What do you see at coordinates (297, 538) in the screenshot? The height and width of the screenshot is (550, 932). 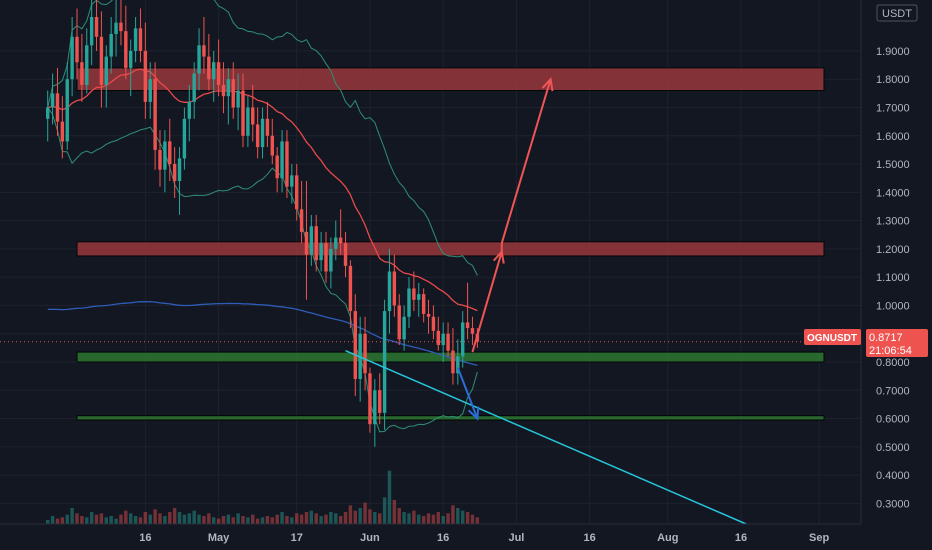 I see `time-tick-label: 17` at bounding box center [297, 538].